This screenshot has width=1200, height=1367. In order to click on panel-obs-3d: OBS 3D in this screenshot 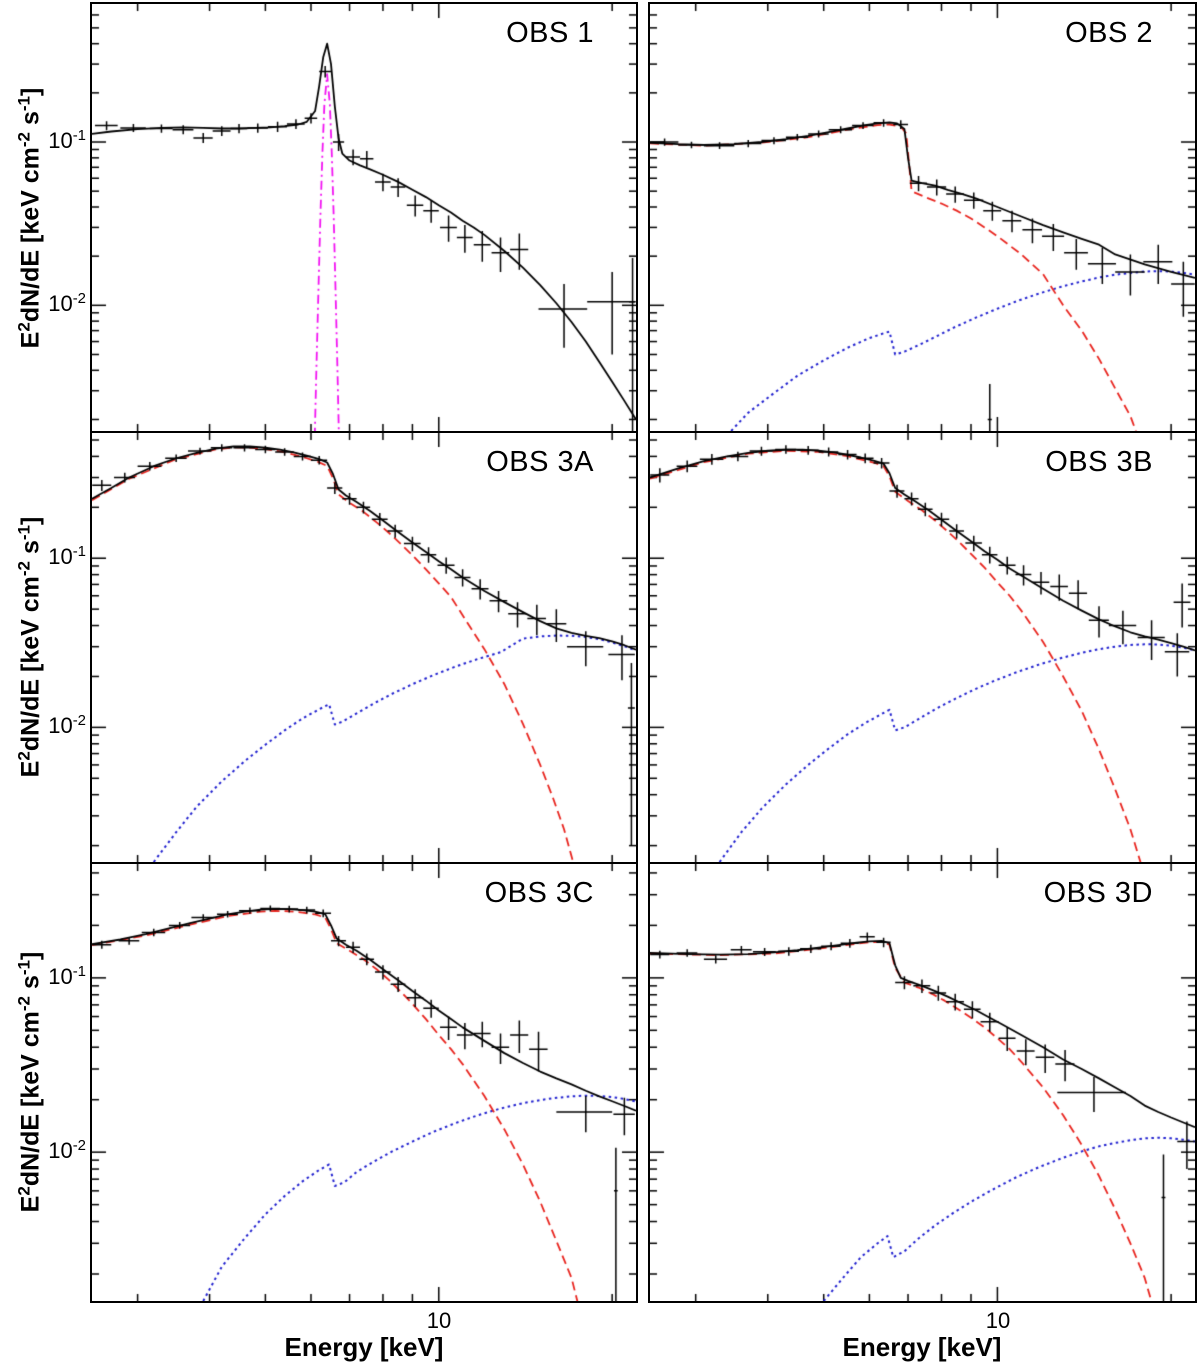, I will do `click(922, 1082)`.